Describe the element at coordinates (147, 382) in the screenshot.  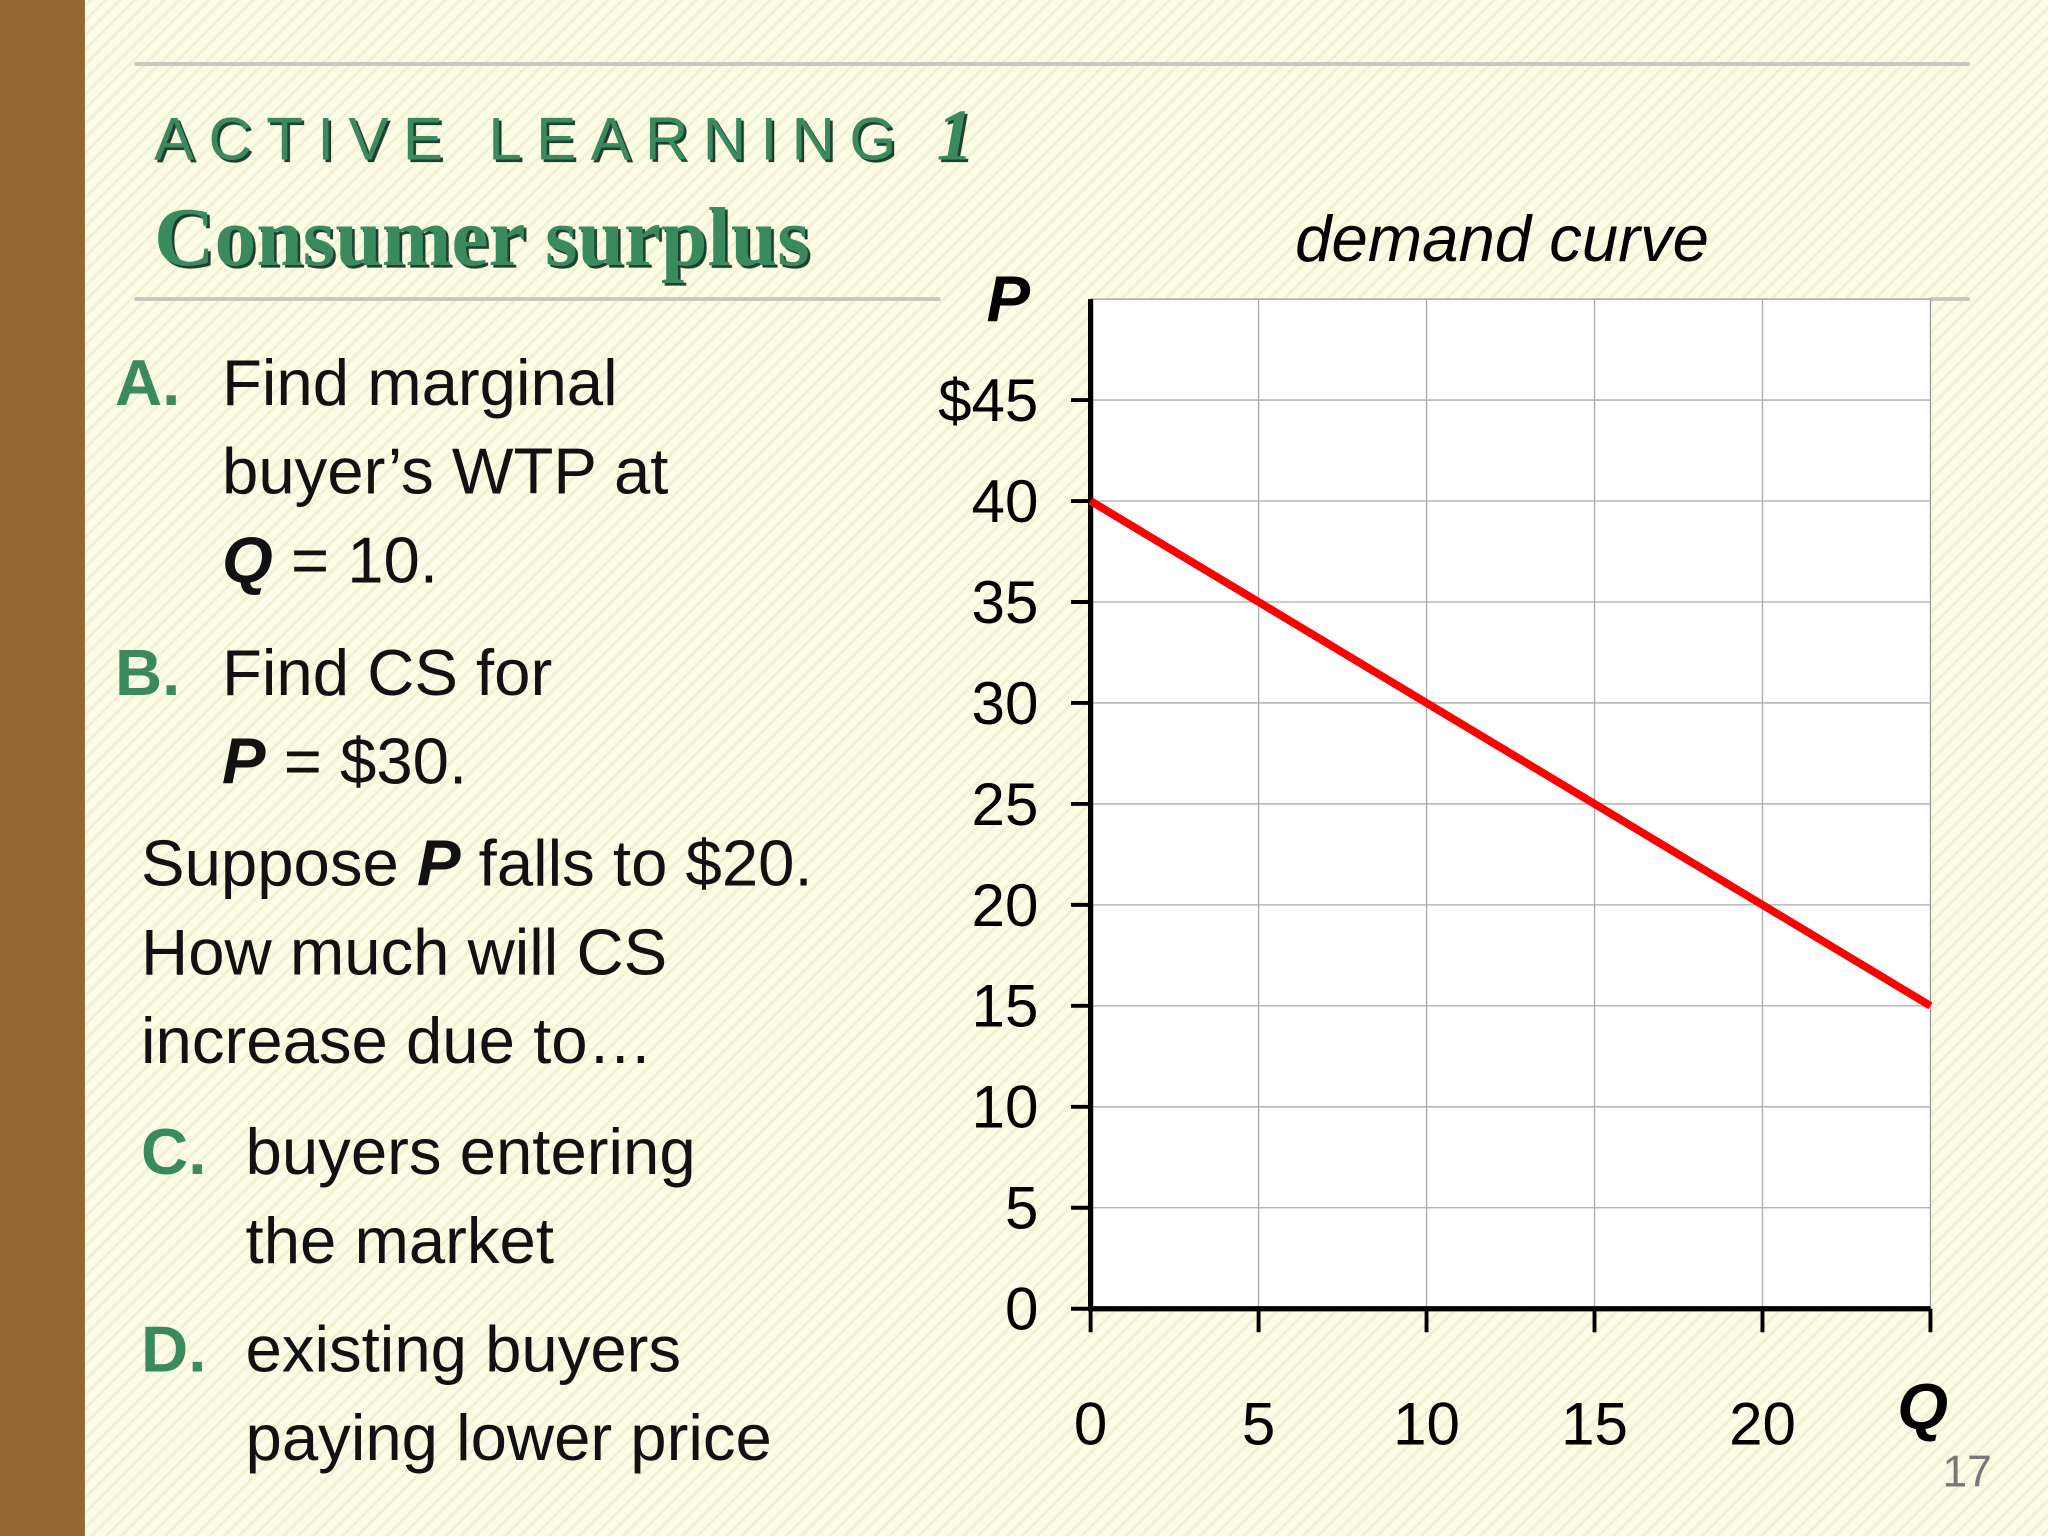
I see `item-letter: A.` at that location.